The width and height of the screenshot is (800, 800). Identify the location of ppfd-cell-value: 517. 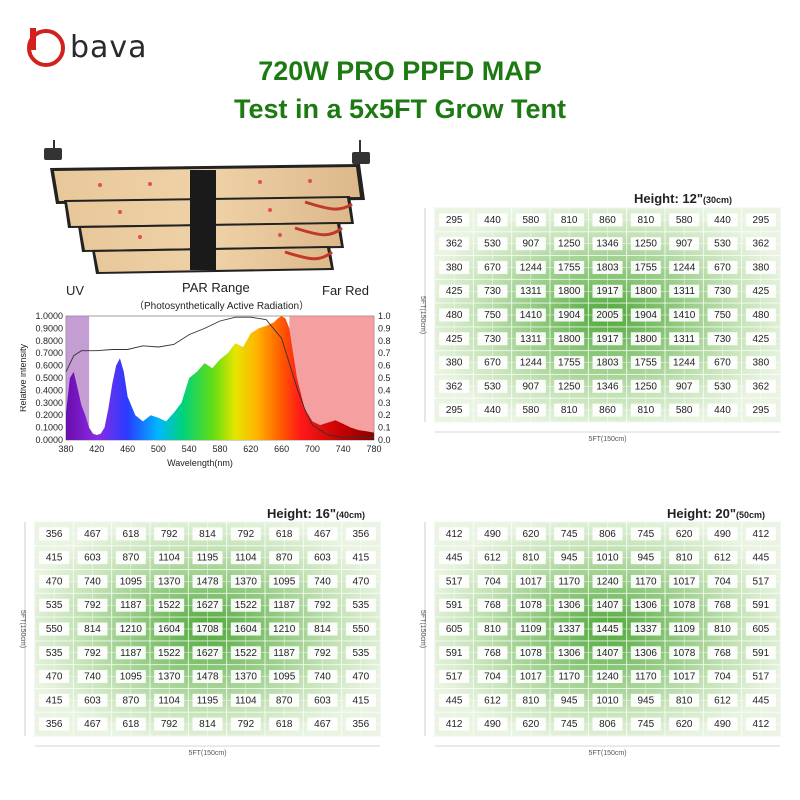
(760, 581).